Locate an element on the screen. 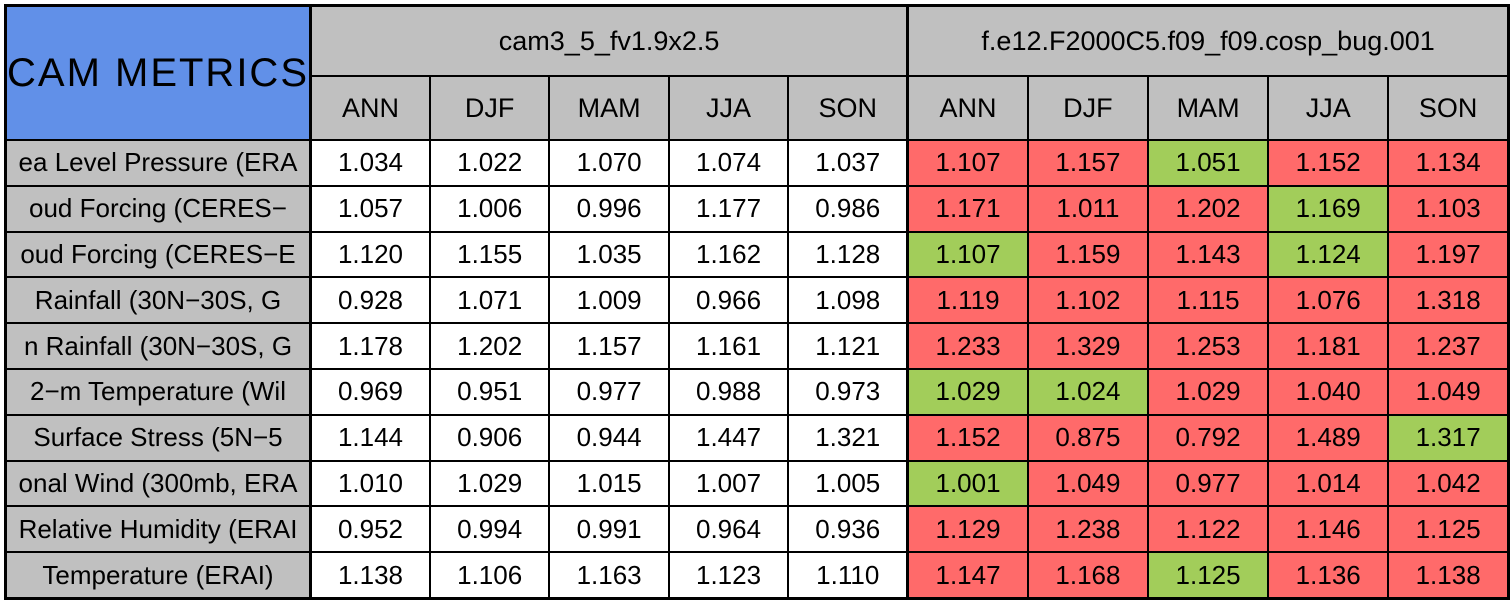 This screenshot has height=611, width=1510. model1-value-cell: 1.029 is located at coordinates (489, 483).